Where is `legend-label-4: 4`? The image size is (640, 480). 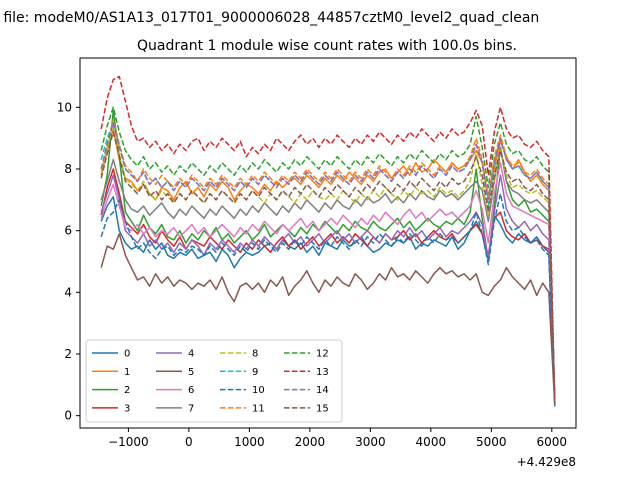
legend-label-4: 4 is located at coordinates (191, 354).